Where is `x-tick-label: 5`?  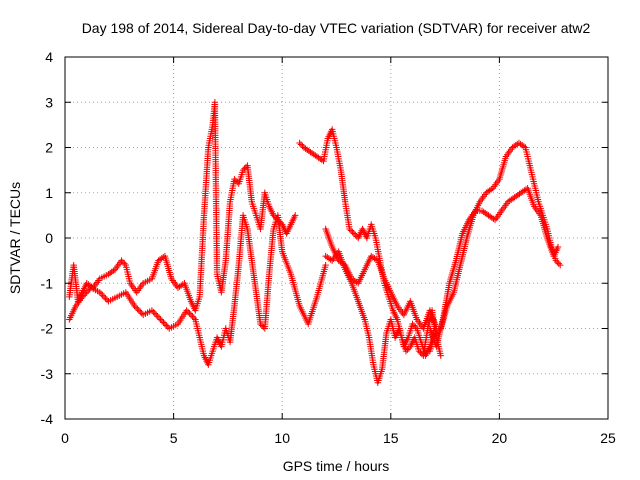 x-tick-label: 5 is located at coordinates (174, 438).